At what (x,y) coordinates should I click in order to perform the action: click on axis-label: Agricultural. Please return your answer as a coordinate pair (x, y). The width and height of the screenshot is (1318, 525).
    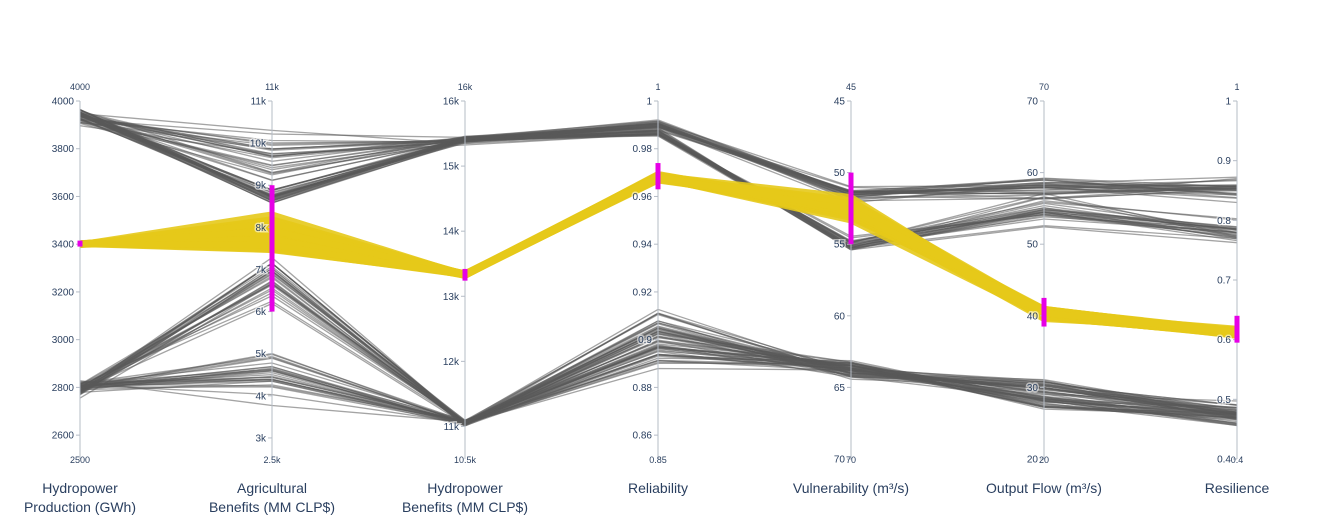
    Looking at the image, I should click on (272, 488).